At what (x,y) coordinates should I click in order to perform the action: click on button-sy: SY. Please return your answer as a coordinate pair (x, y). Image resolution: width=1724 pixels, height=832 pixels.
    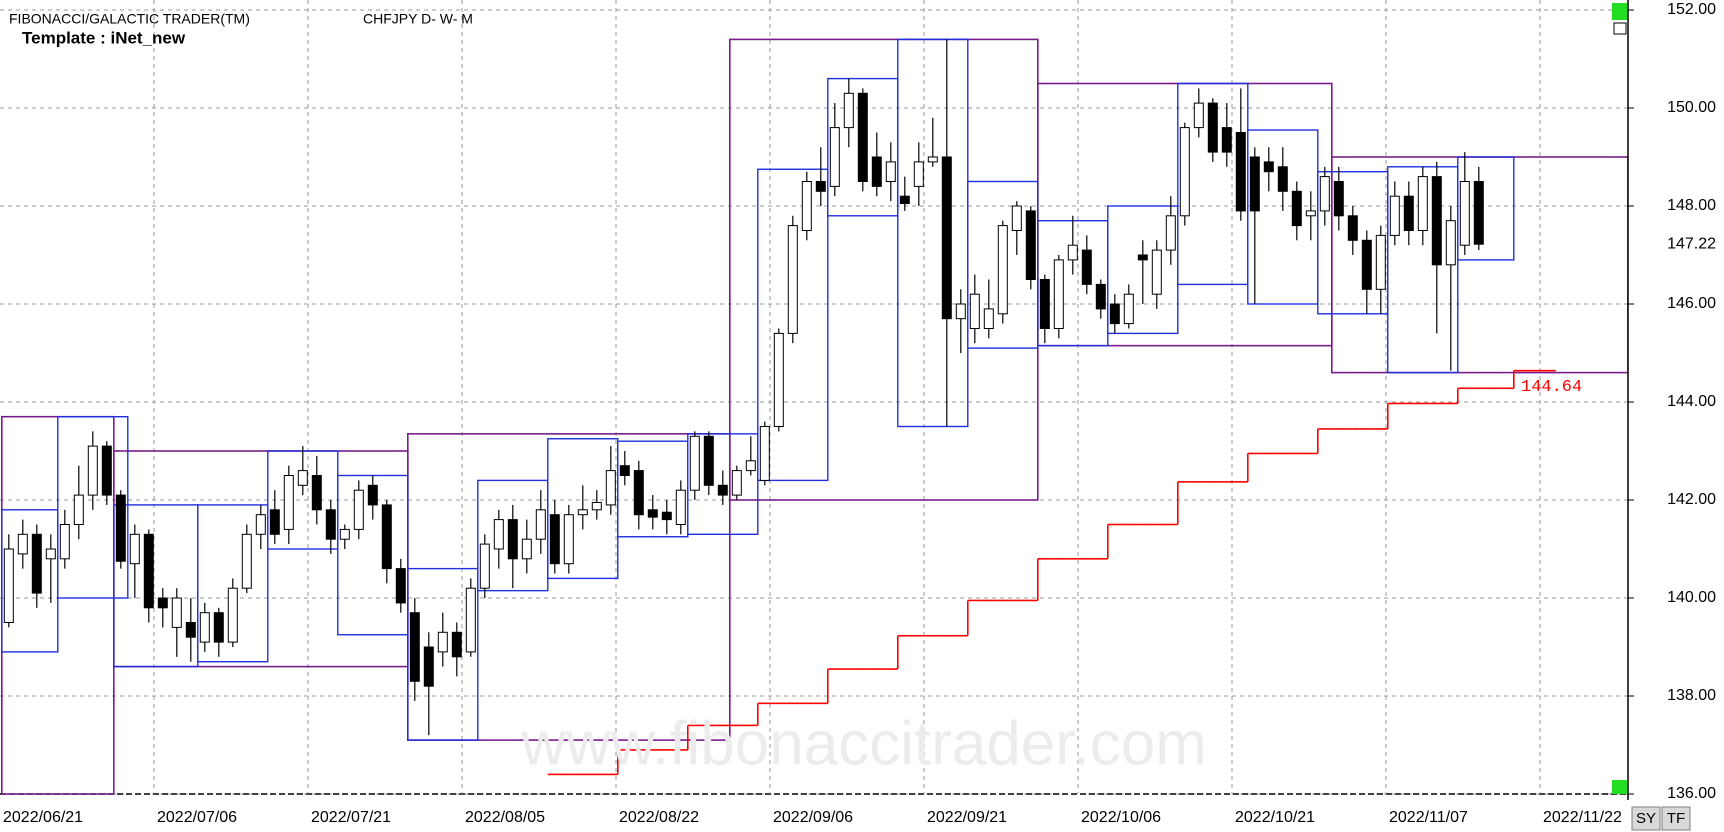
    Looking at the image, I should click on (1646, 818).